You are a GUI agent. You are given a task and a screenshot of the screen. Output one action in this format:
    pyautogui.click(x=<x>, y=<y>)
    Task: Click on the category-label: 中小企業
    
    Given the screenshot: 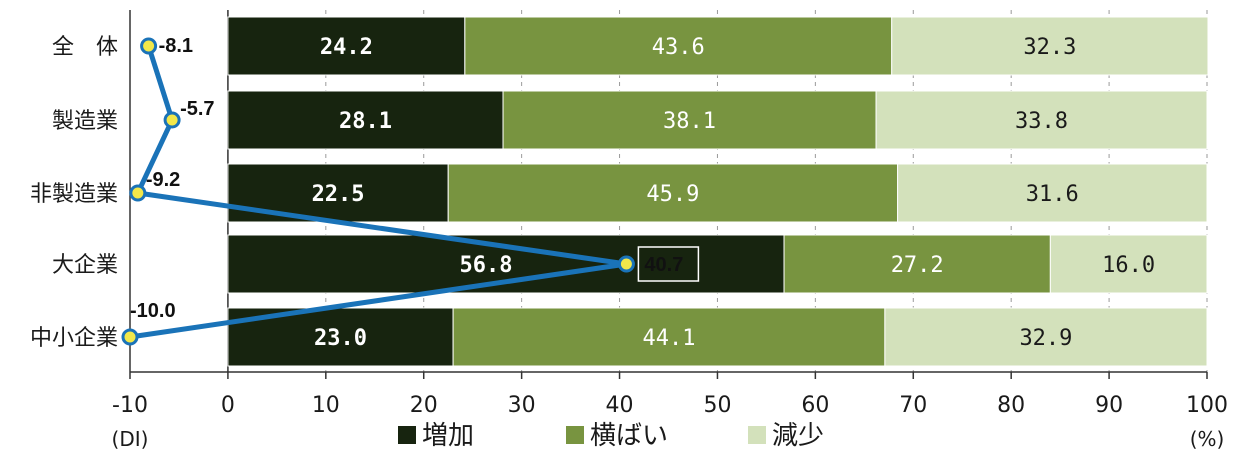 What is the action you would take?
    pyautogui.click(x=74, y=338)
    